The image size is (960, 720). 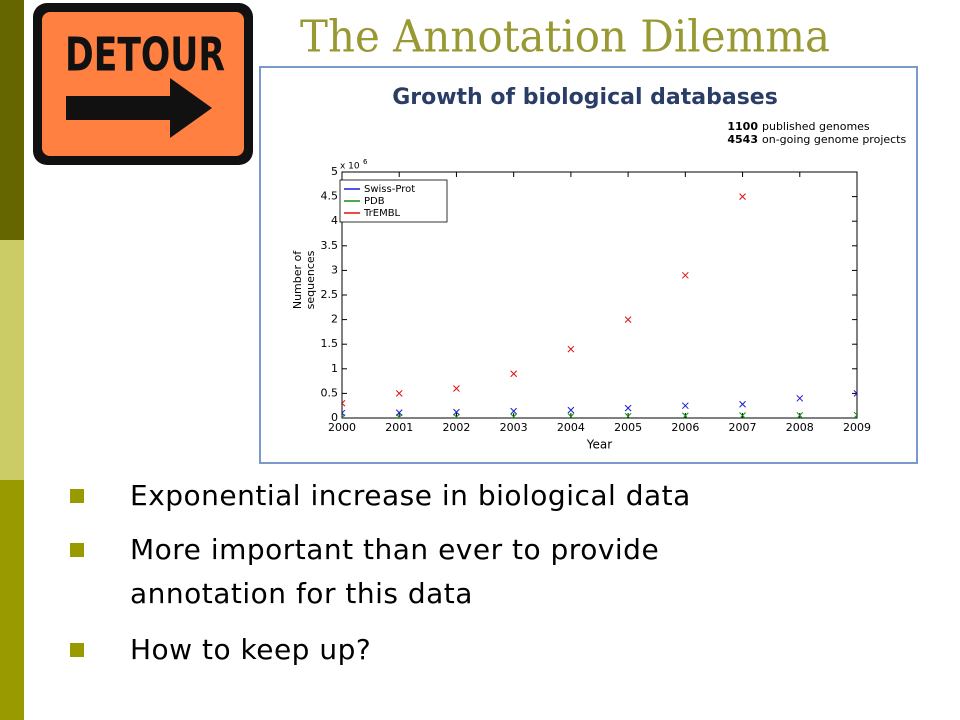 I want to click on y-tick-label: 1.5, so click(x=330, y=343).